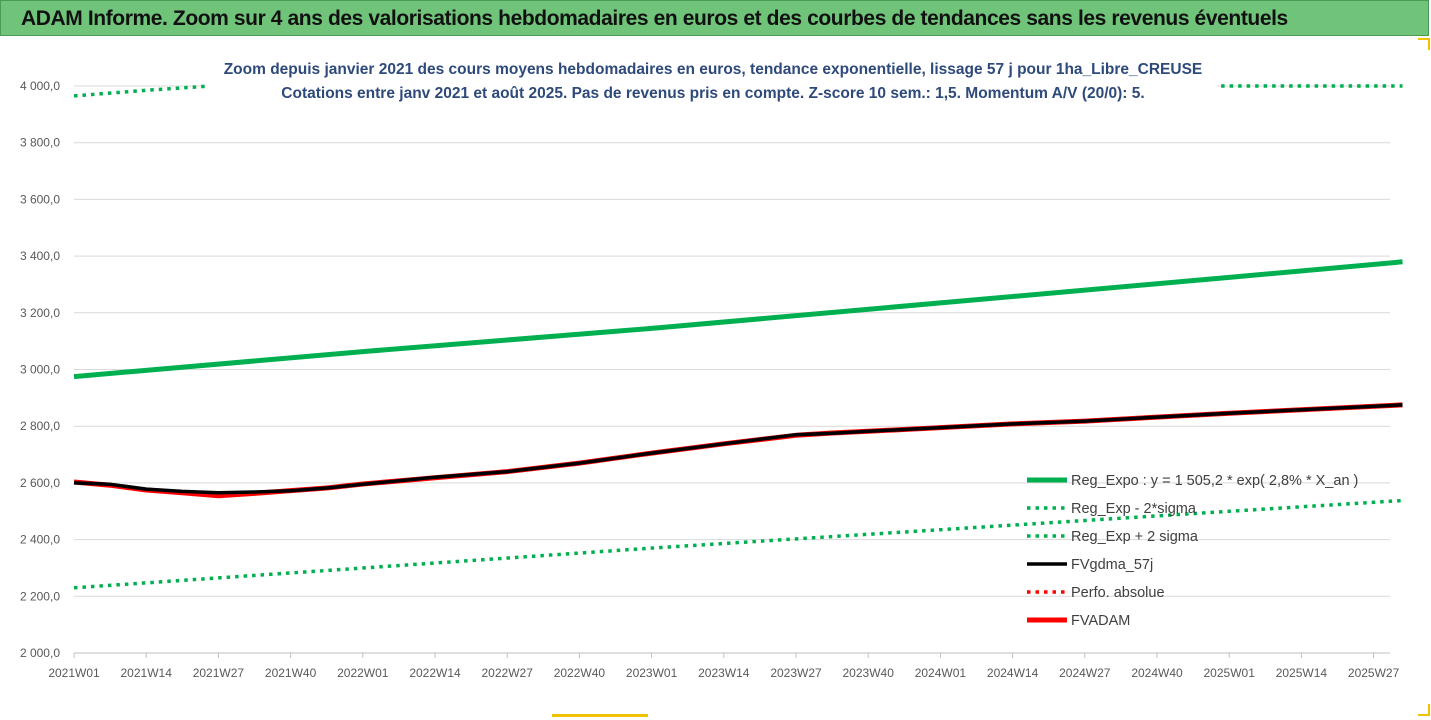  Describe the element at coordinates (1374, 673) in the screenshot. I see `x-tick-label: 2025W27` at that location.